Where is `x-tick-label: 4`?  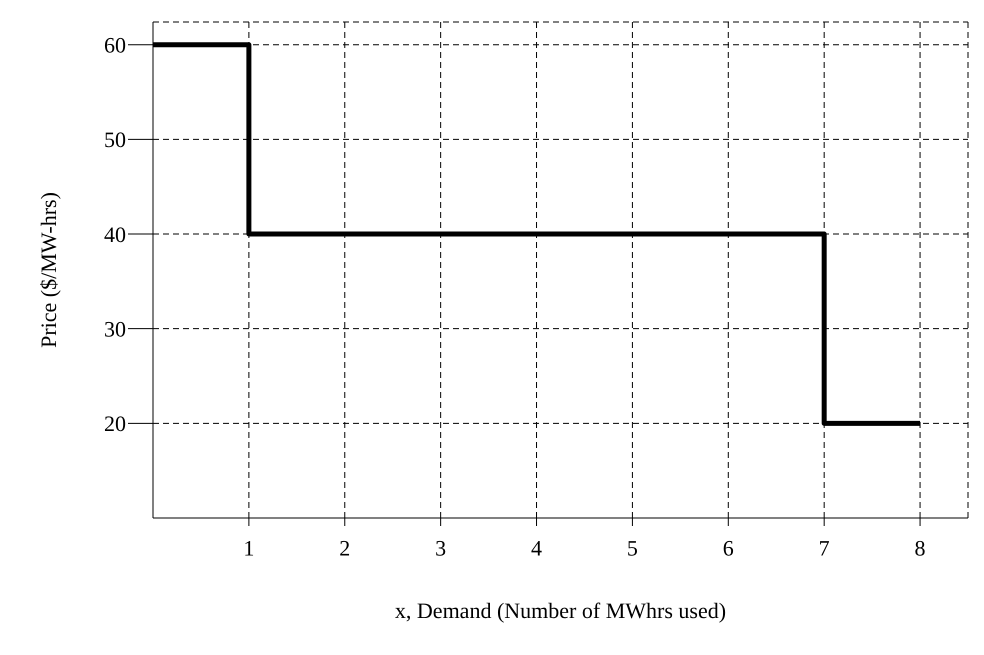 x-tick-label: 4 is located at coordinates (536, 548).